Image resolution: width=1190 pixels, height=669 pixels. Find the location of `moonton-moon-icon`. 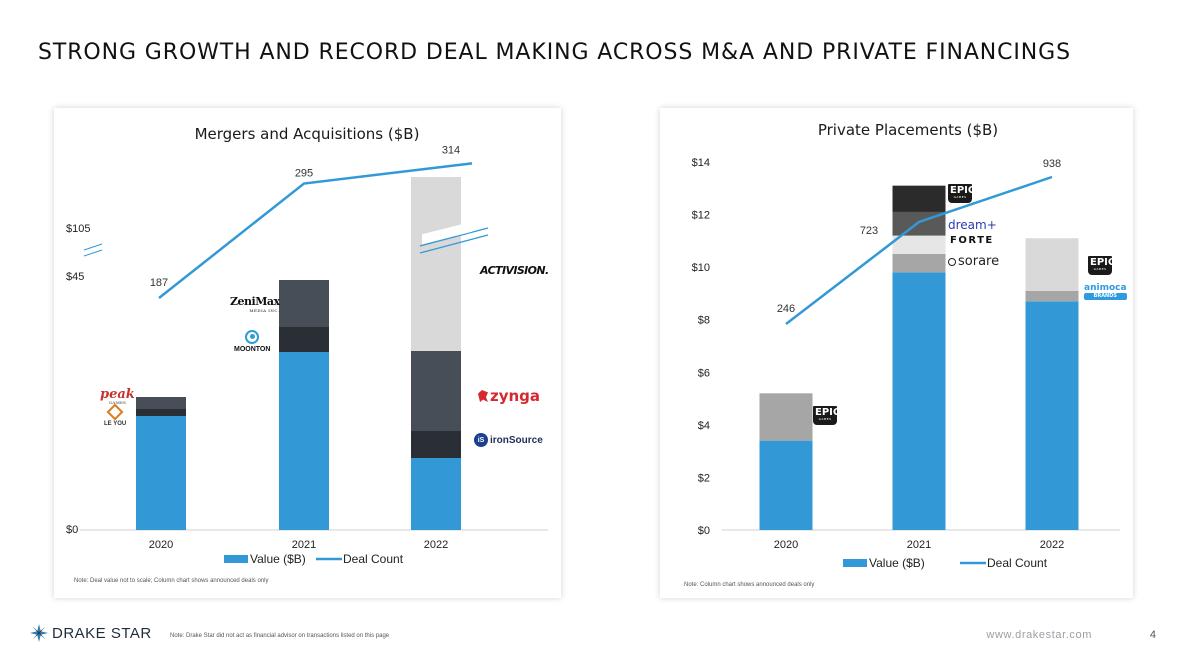

moonton-moon-icon is located at coordinates (252, 337).